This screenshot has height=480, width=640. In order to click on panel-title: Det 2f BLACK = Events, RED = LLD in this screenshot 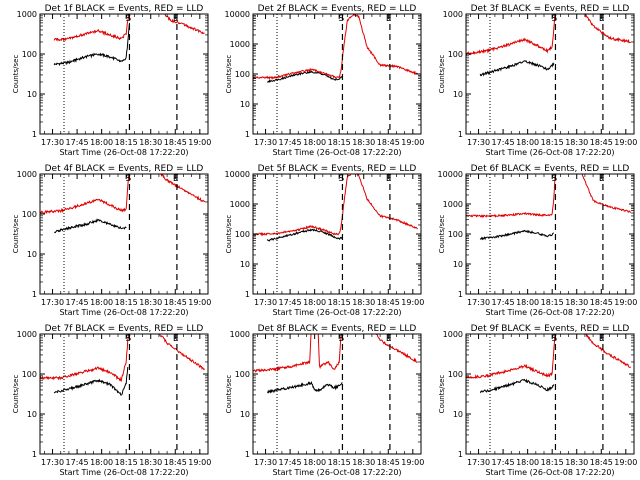, I will do `click(337, 9)`.